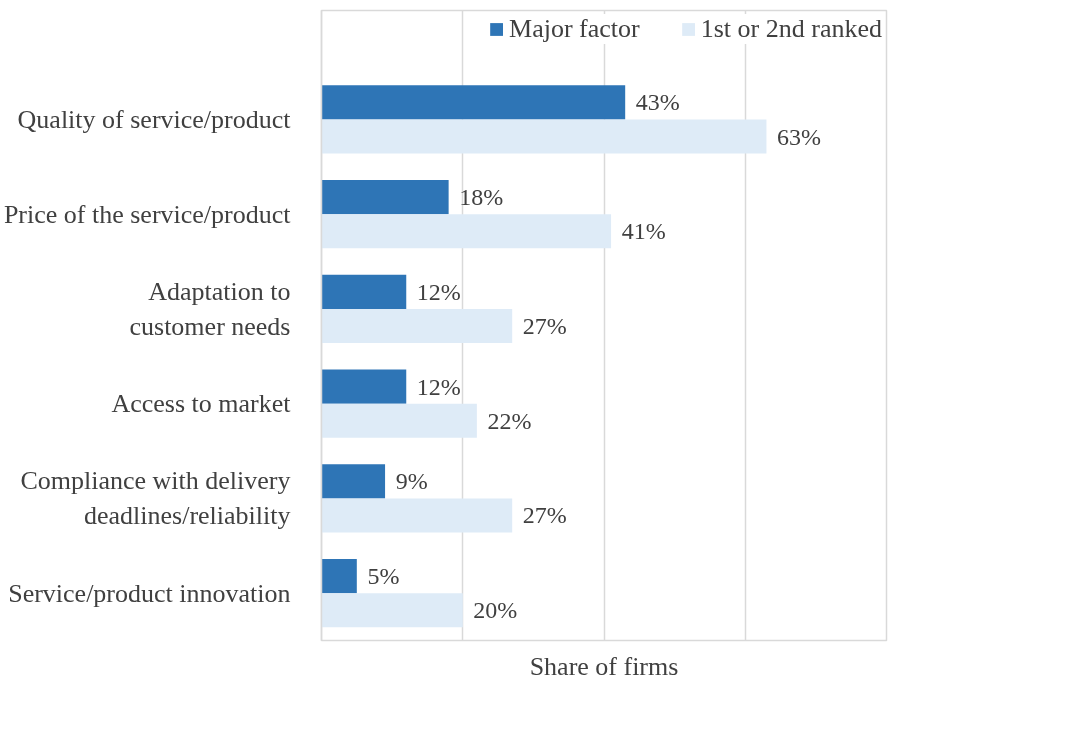  What do you see at coordinates (154, 119) in the screenshot?
I see `y-tick-label: Quality of service/product` at bounding box center [154, 119].